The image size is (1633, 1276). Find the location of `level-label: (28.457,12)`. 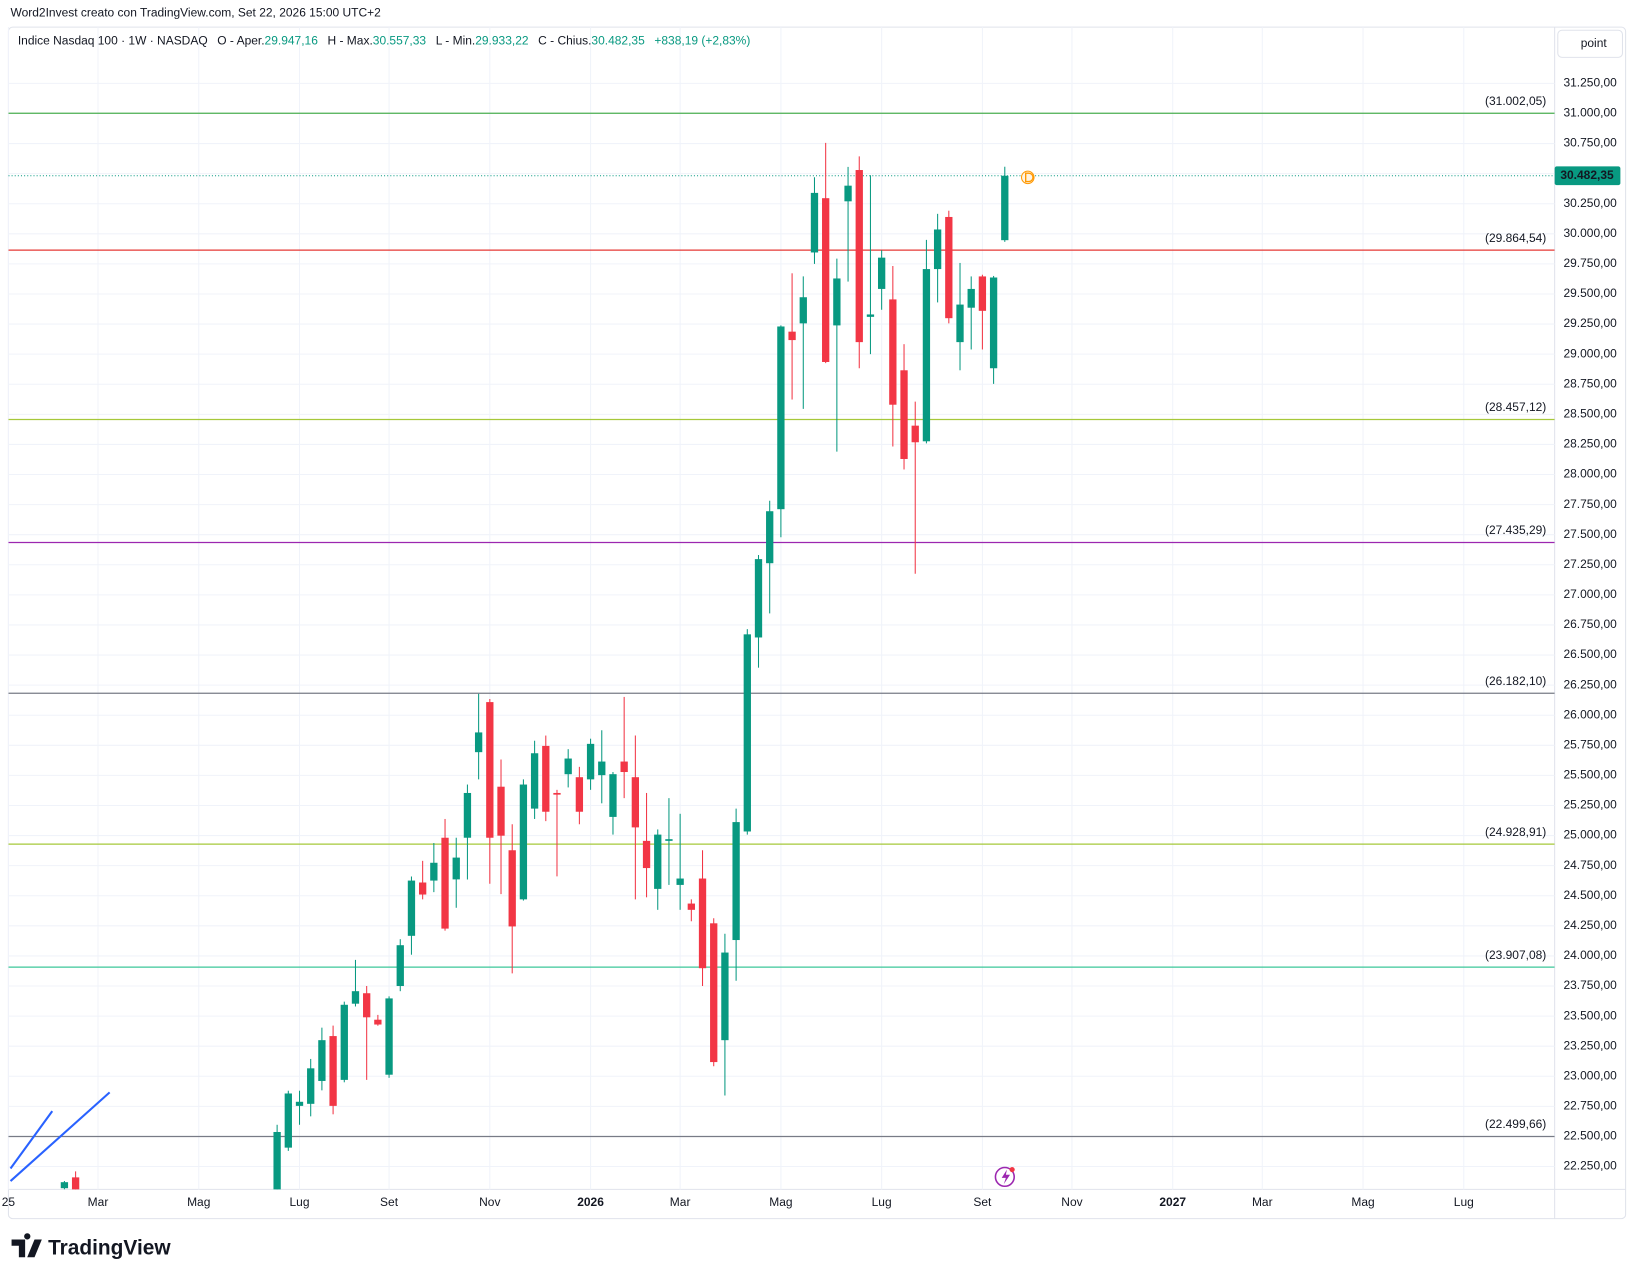

level-label: (28.457,12) is located at coordinates (1515, 407).